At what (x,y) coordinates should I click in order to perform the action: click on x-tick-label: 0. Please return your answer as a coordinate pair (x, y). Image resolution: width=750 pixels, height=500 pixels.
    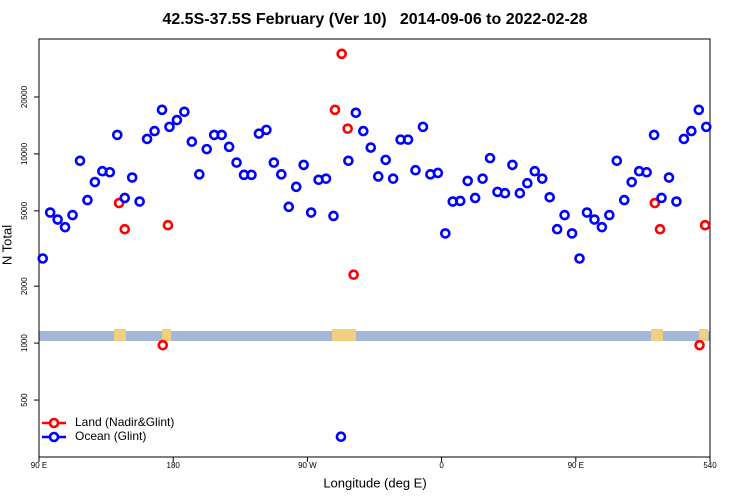
    Looking at the image, I should click on (441, 465).